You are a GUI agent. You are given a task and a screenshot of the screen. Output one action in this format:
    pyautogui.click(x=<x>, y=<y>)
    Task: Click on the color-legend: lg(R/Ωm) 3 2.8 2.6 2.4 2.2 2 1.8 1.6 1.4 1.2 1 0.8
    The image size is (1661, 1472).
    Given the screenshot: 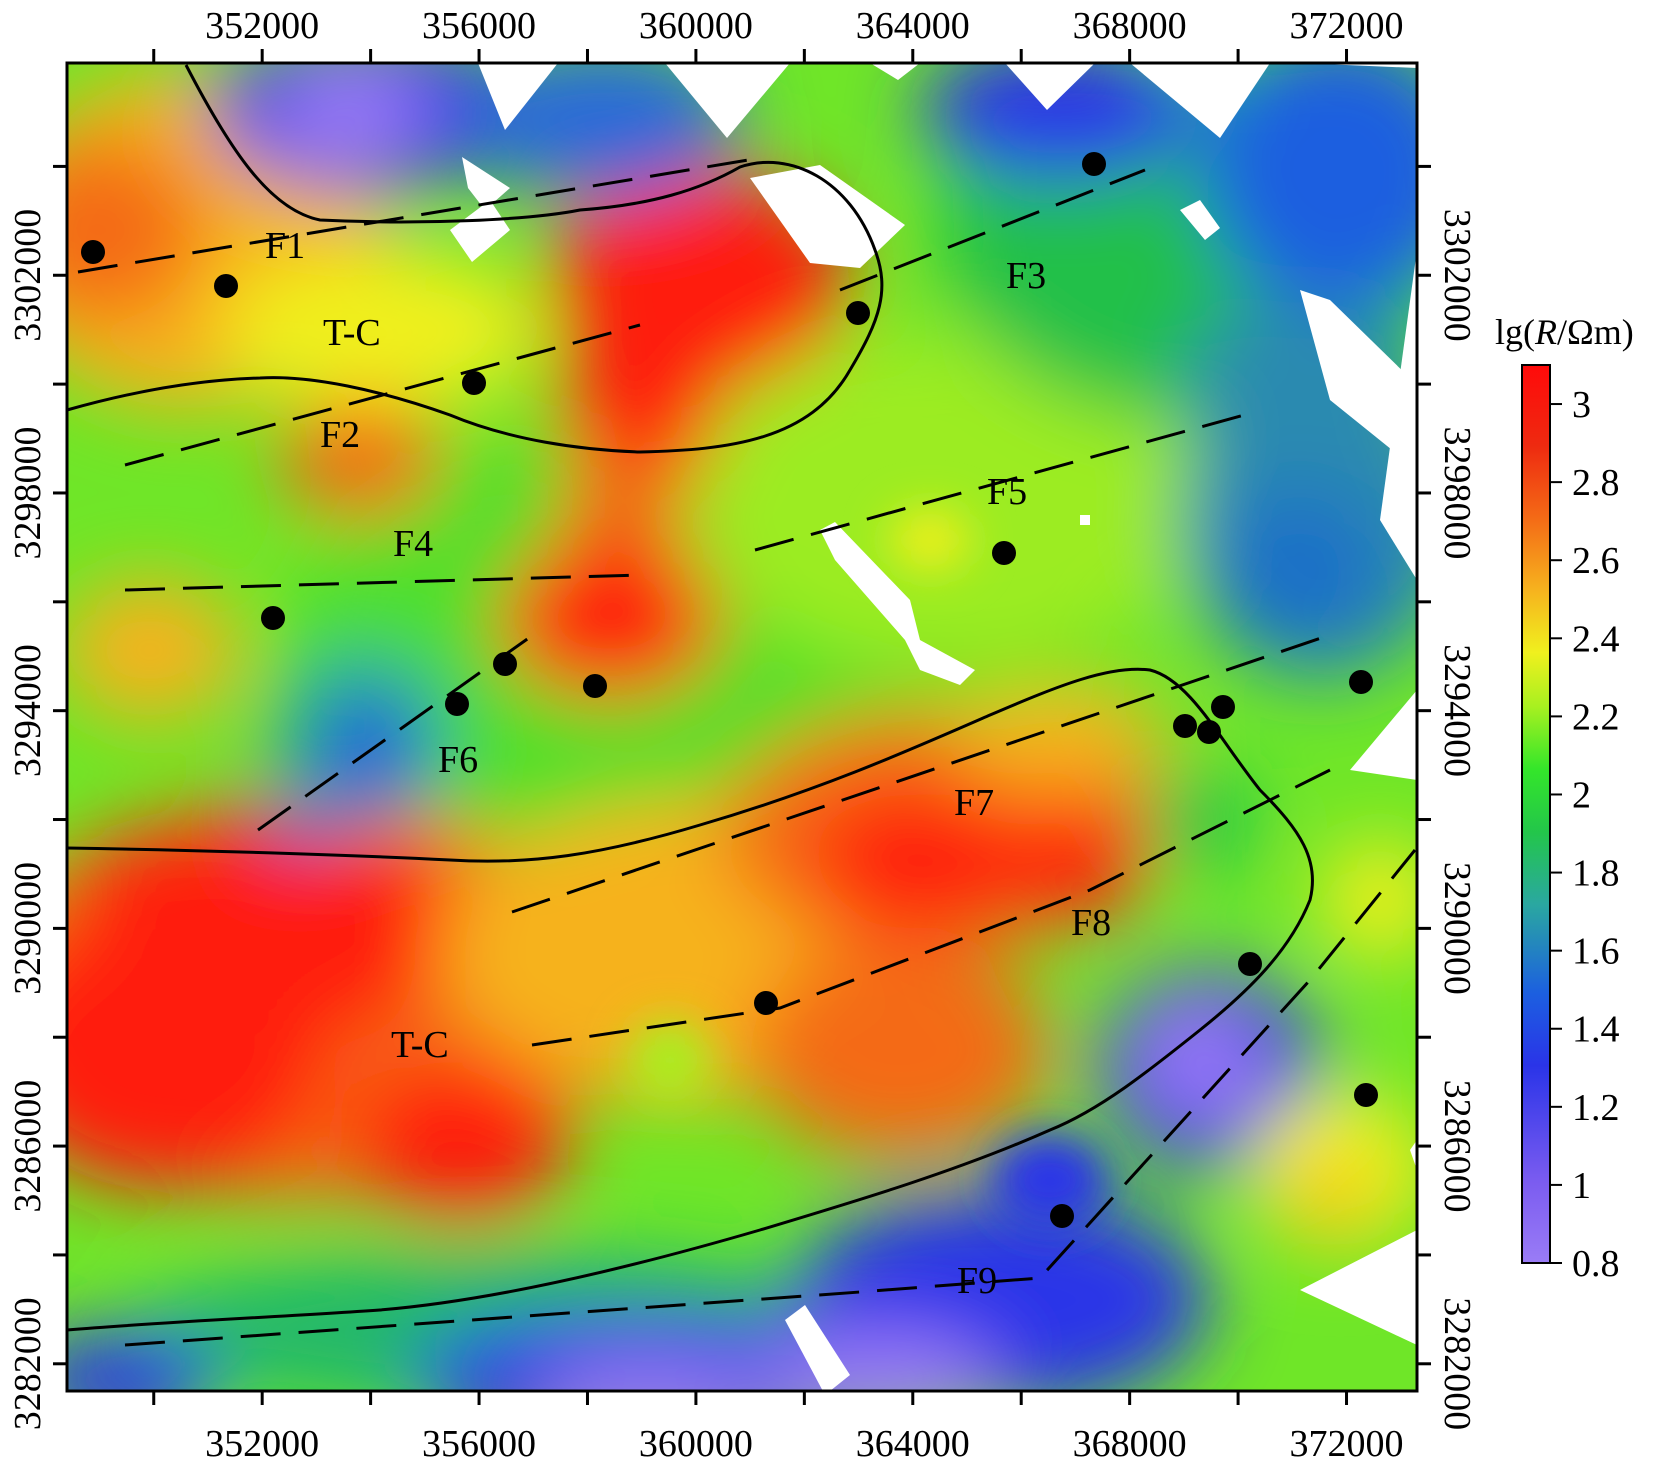 What is the action you would take?
    pyautogui.click(x=1564, y=798)
    